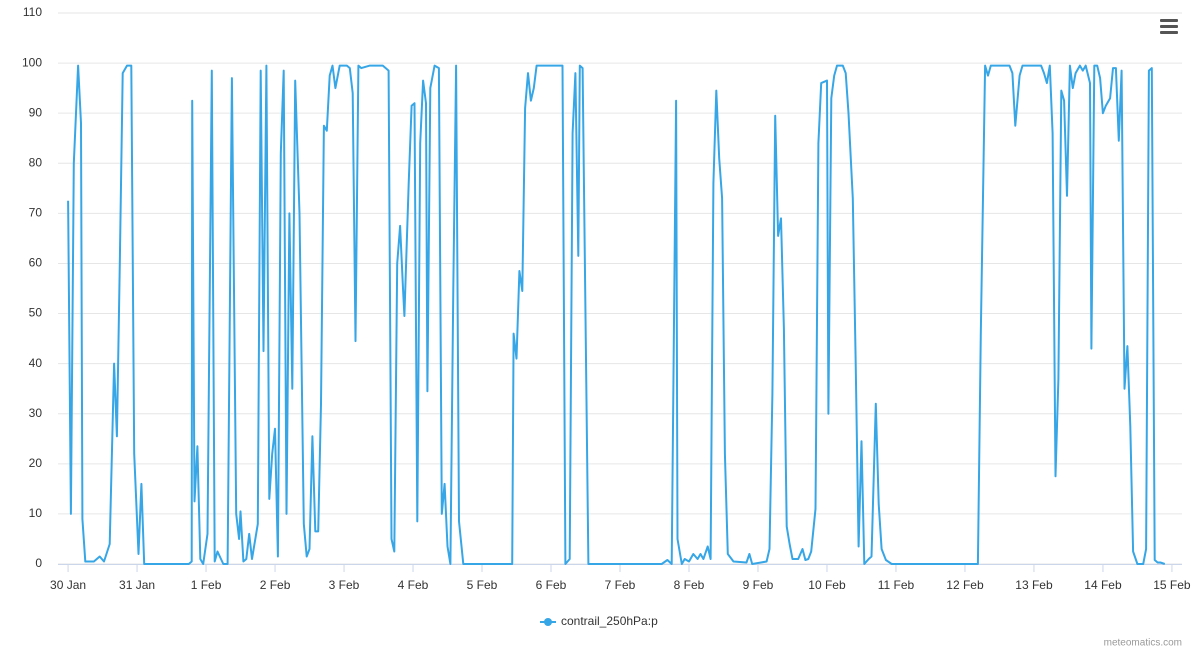 This screenshot has width=1196, height=654. What do you see at coordinates (206, 585) in the screenshot?
I see `x-tick-label: 1 Feb` at bounding box center [206, 585].